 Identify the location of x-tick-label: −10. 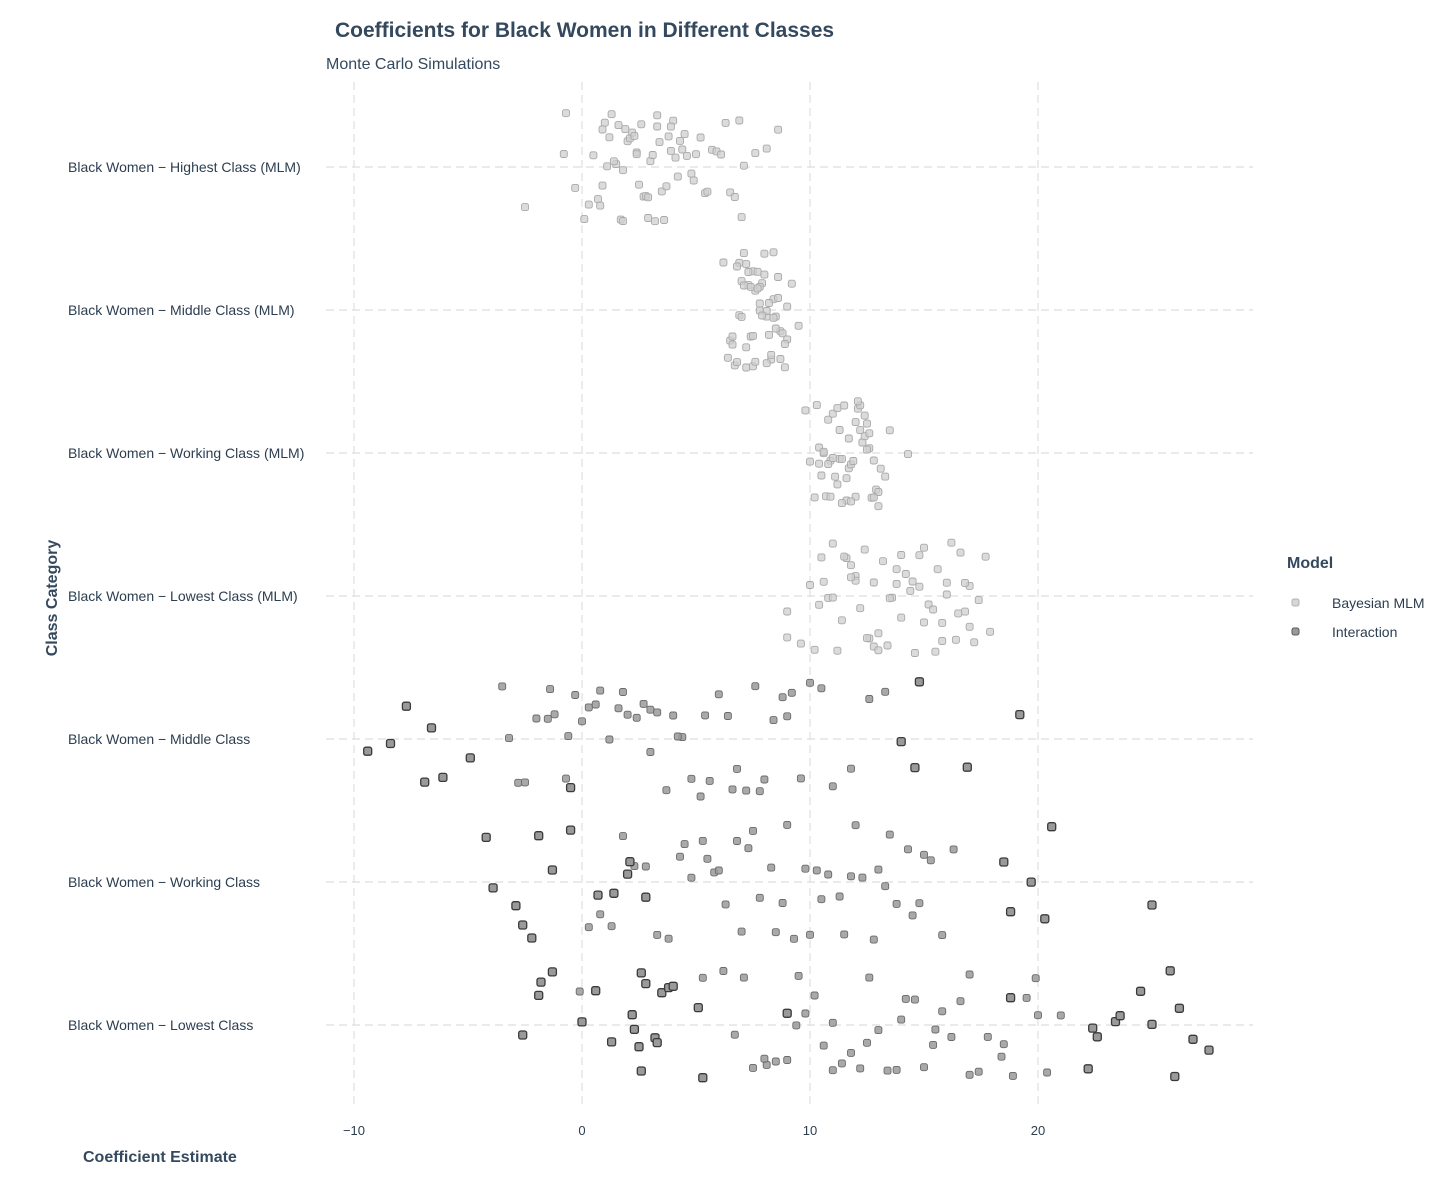
(354, 1130).